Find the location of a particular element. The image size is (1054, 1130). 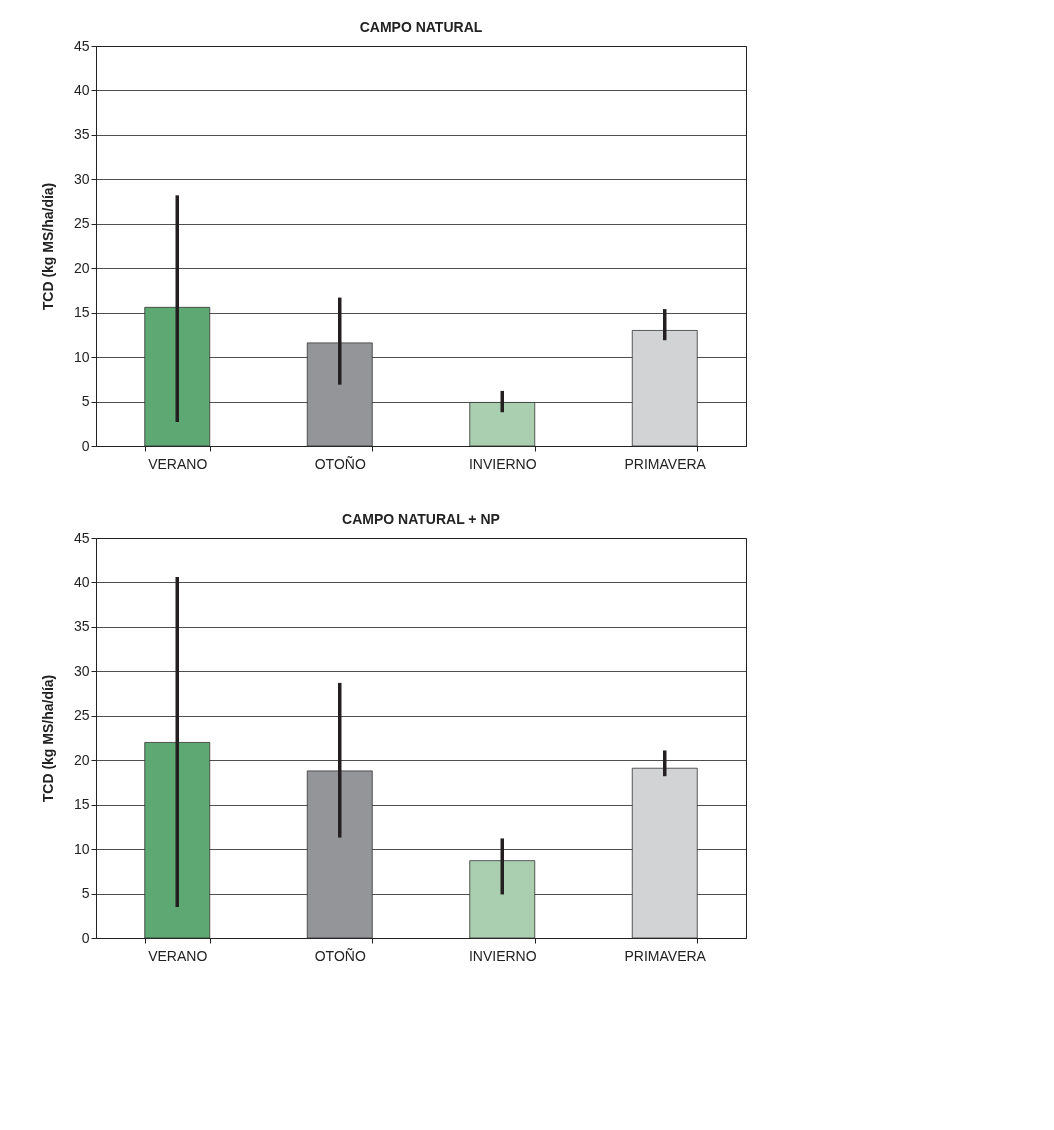

chart-title: CAMPO NATURAL is located at coordinates (421, 27).